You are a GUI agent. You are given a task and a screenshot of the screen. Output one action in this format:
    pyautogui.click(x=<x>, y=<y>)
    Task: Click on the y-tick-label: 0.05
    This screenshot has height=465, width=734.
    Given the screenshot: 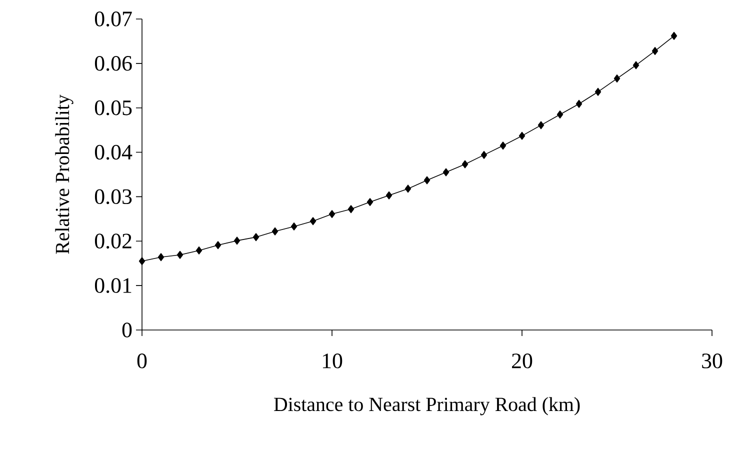 What is the action you would take?
    pyautogui.click(x=113, y=108)
    